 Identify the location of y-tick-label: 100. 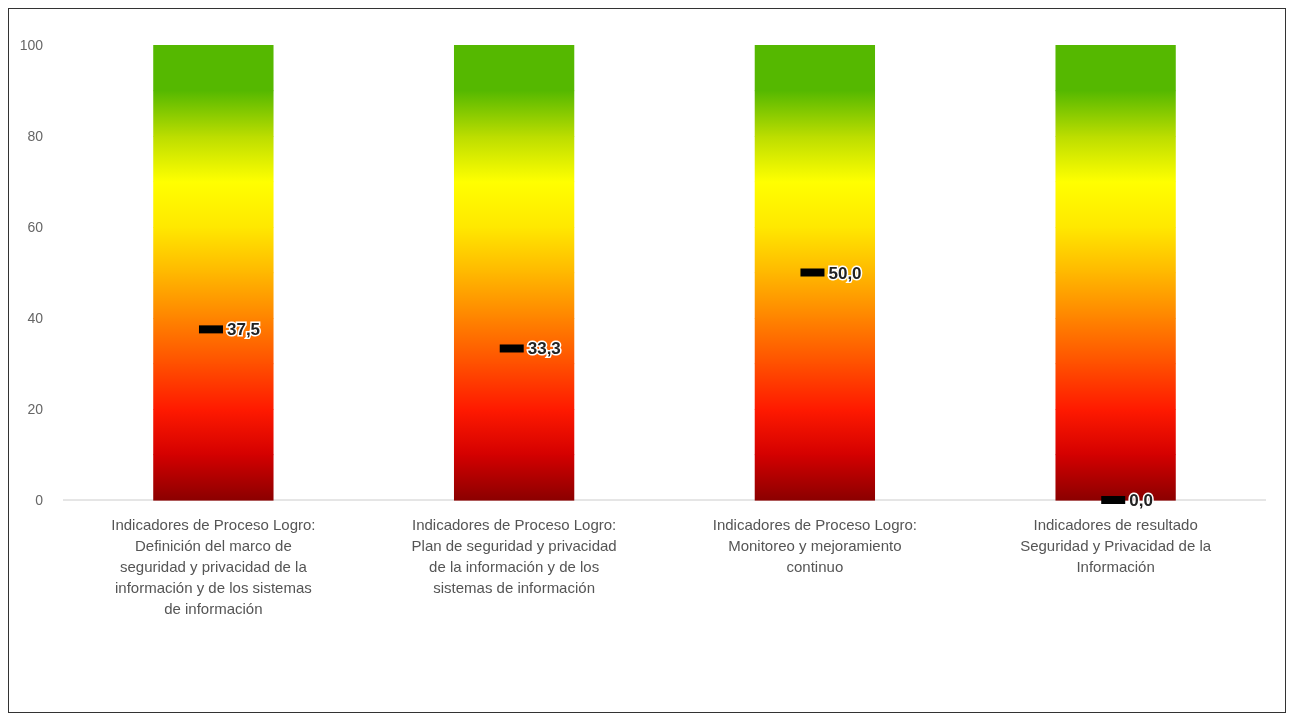
(31, 44).